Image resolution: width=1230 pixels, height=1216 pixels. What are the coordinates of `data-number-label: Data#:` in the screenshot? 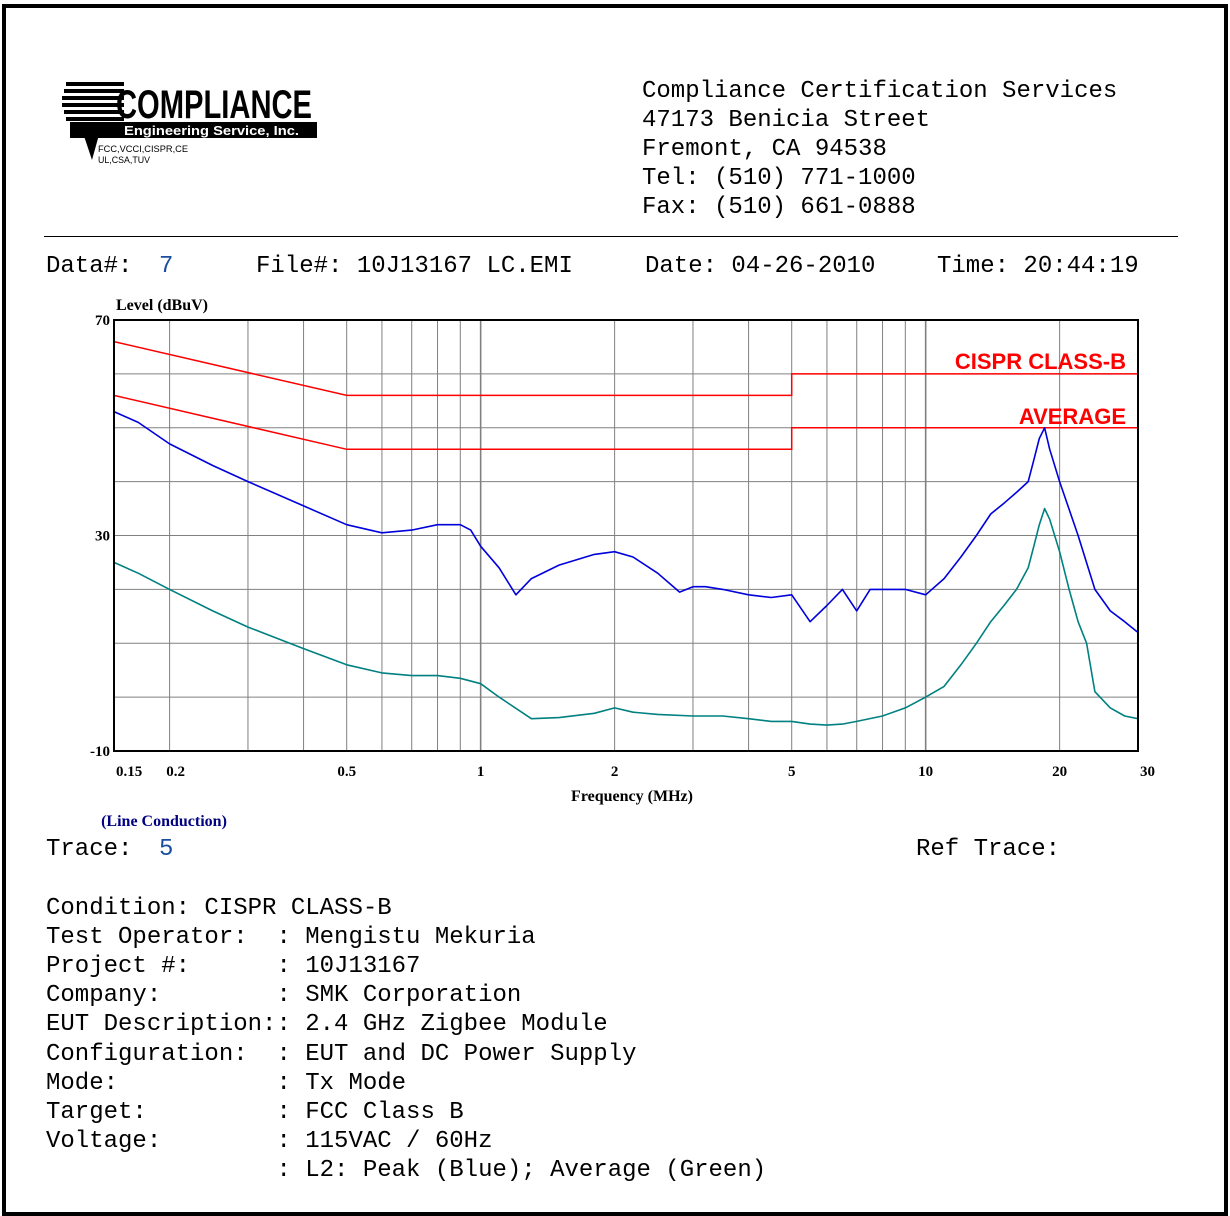 It's located at (89, 266).